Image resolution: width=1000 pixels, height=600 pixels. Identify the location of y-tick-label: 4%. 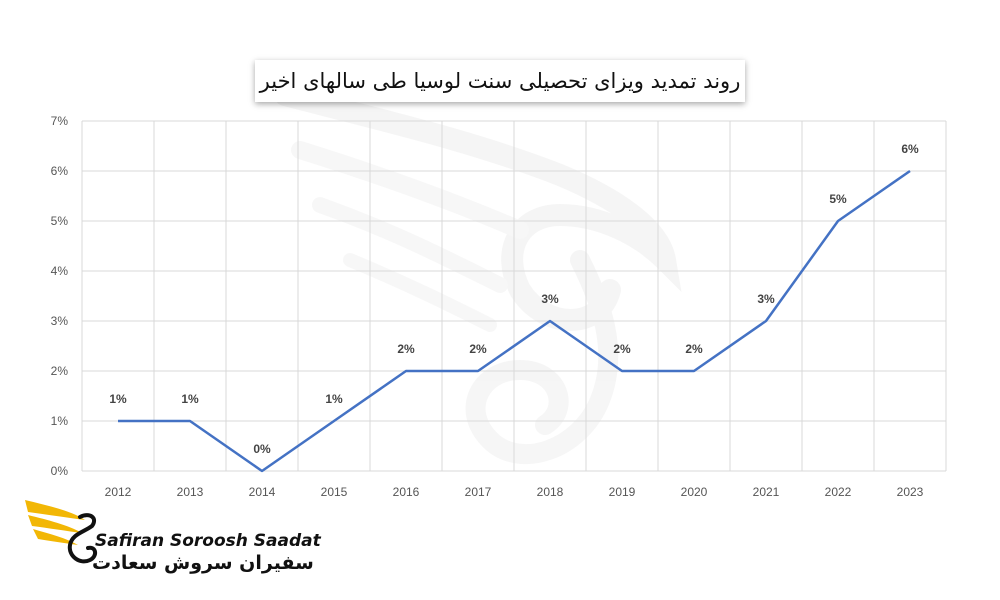
(60, 271).